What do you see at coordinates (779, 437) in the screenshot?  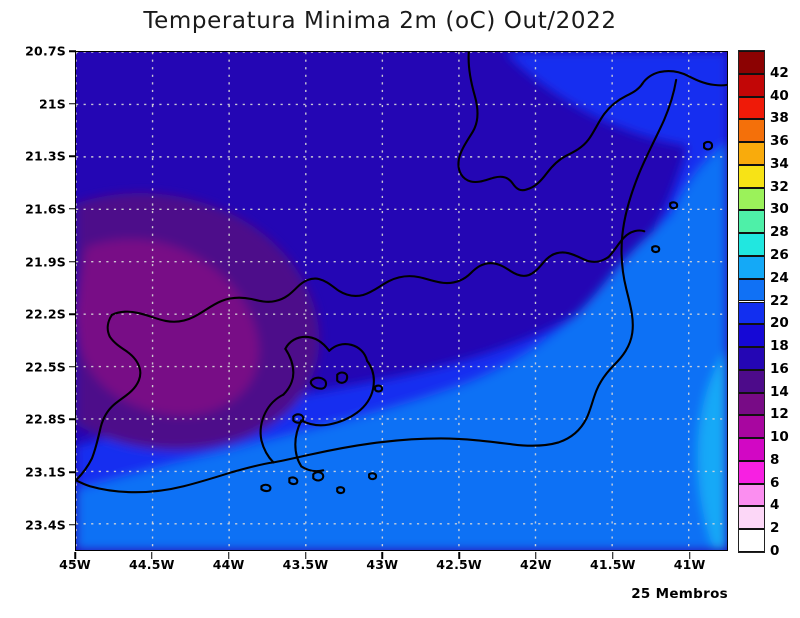 I see `colorbar-tick-label: 10` at bounding box center [779, 437].